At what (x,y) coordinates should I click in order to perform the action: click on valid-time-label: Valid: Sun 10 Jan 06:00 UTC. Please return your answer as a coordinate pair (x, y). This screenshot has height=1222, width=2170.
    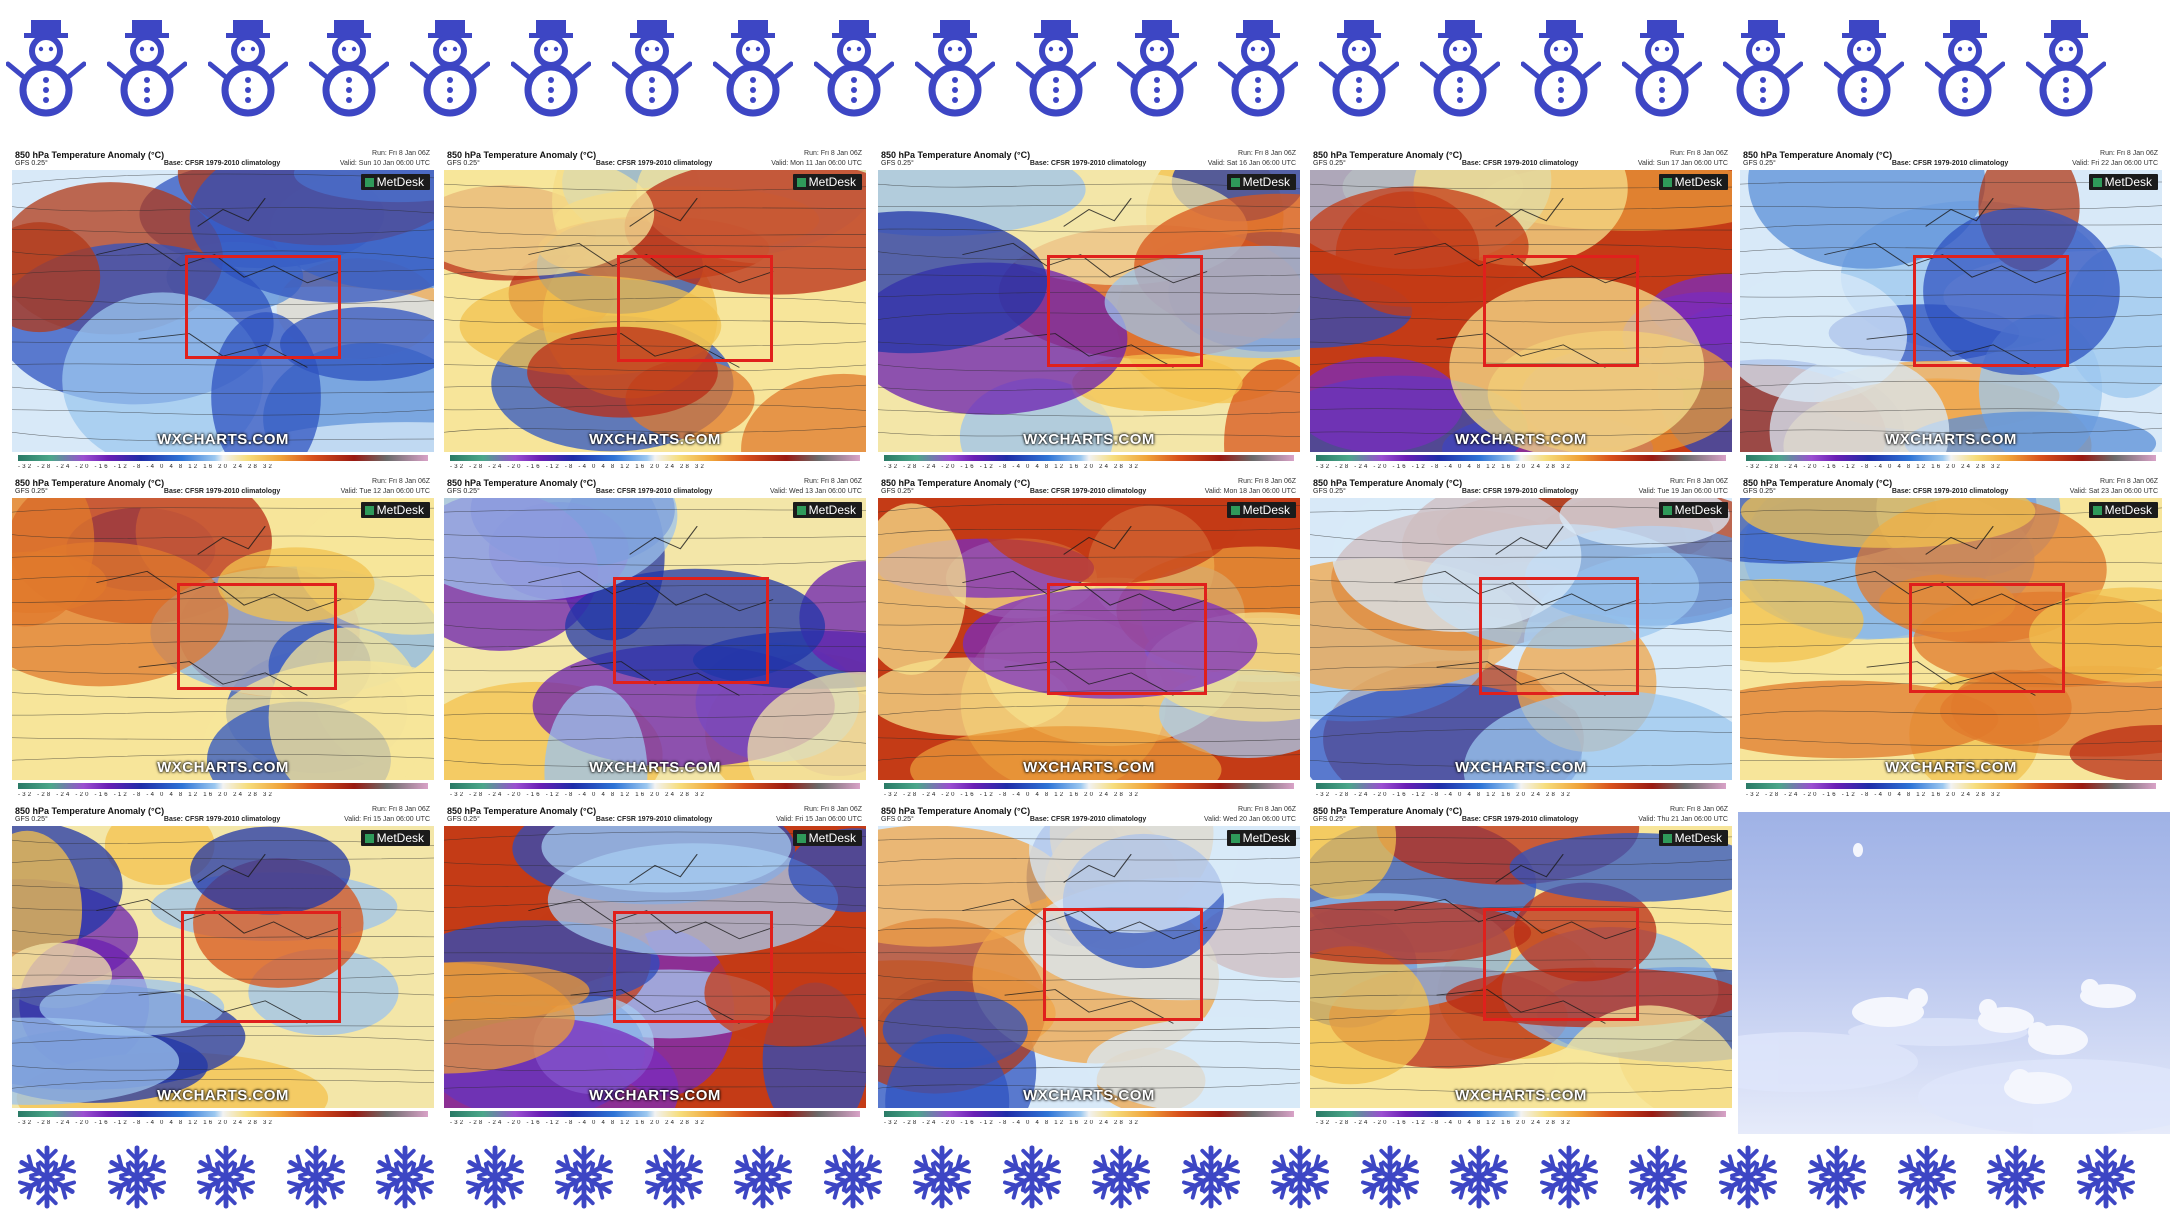
    Looking at the image, I should click on (384, 163).